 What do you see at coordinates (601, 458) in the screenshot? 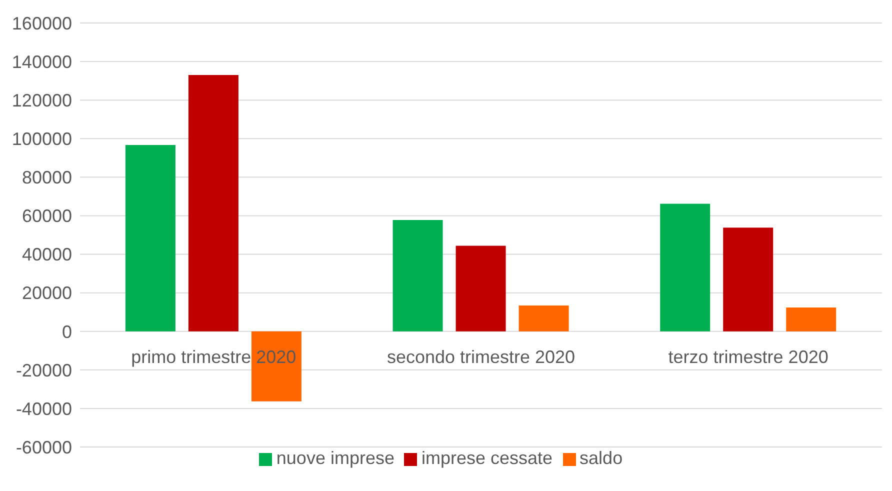
I see `legend-label: saldo` at bounding box center [601, 458].